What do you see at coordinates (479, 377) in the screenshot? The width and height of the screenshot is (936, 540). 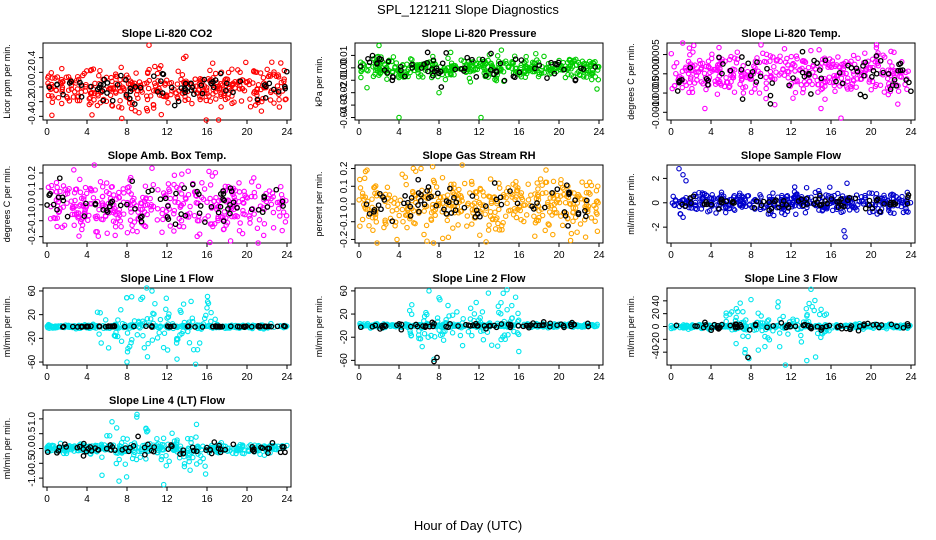 I see `x-tick-label: 12` at bounding box center [479, 377].